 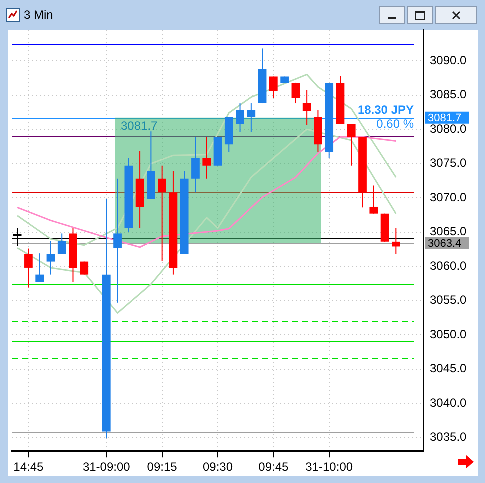 What do you see at coordinates (106, 467) in the screenshot?
I see `x-tick-label: 31-09:00` at bounding box center [106, 467].